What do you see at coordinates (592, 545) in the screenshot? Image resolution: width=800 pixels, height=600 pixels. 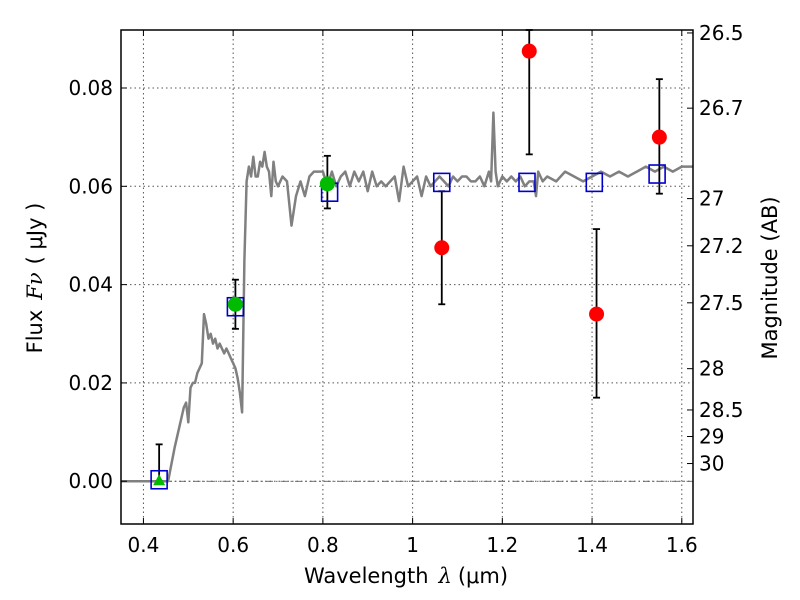 I see `x-tick-label: 1.4` at bounding box center [592, 545].